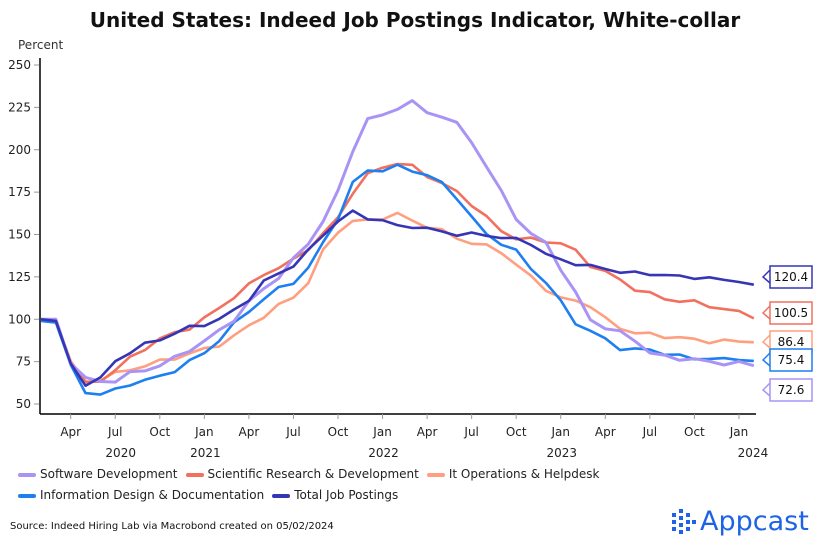 Image resolution: width=830 pixels, height=546 pixels. Describe the element at coordinates (19, 277) in the screenshot. I see `y-tick-label: 125` at that location.